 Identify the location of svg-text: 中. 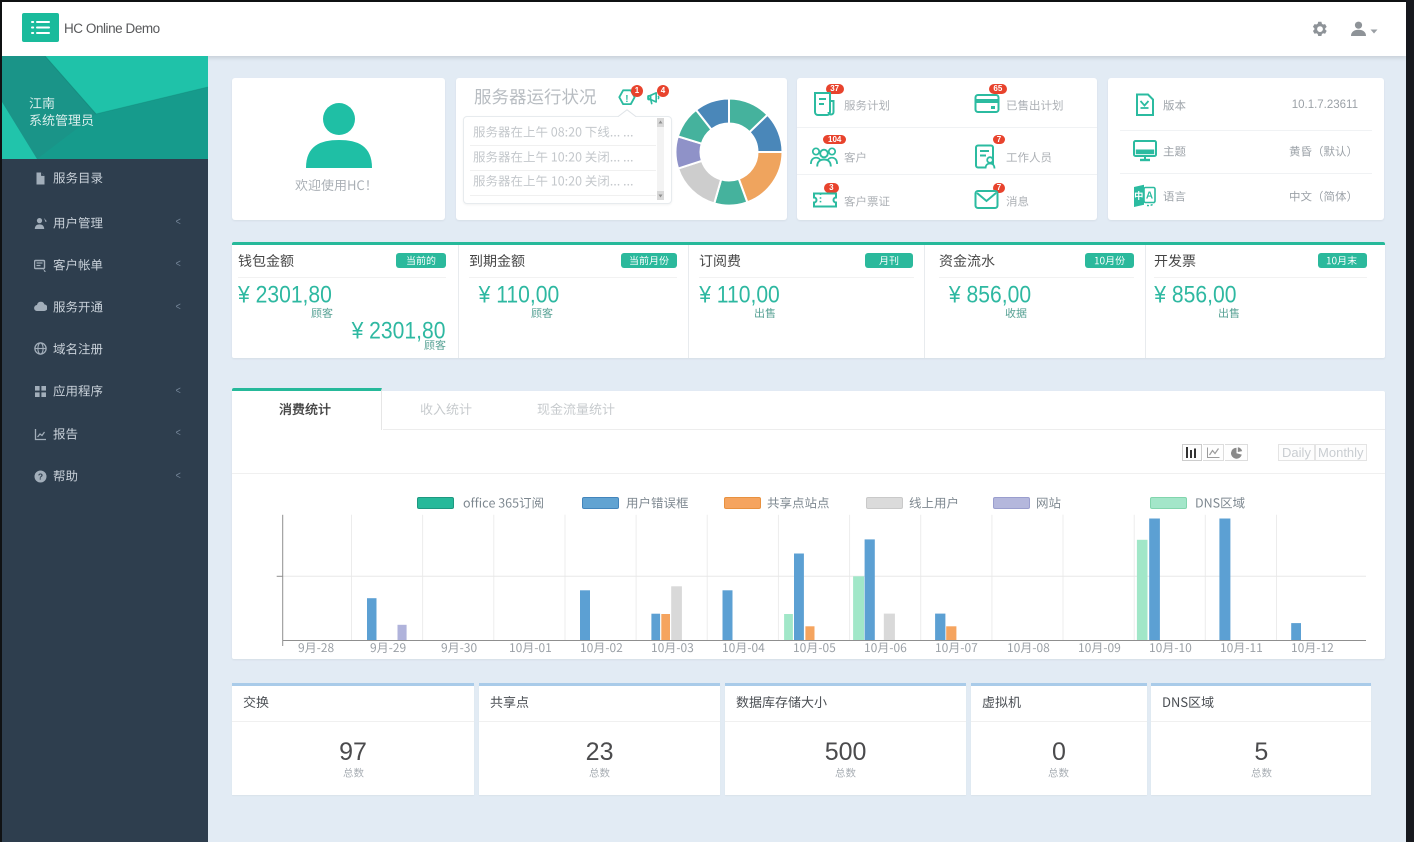
(1138, 195).